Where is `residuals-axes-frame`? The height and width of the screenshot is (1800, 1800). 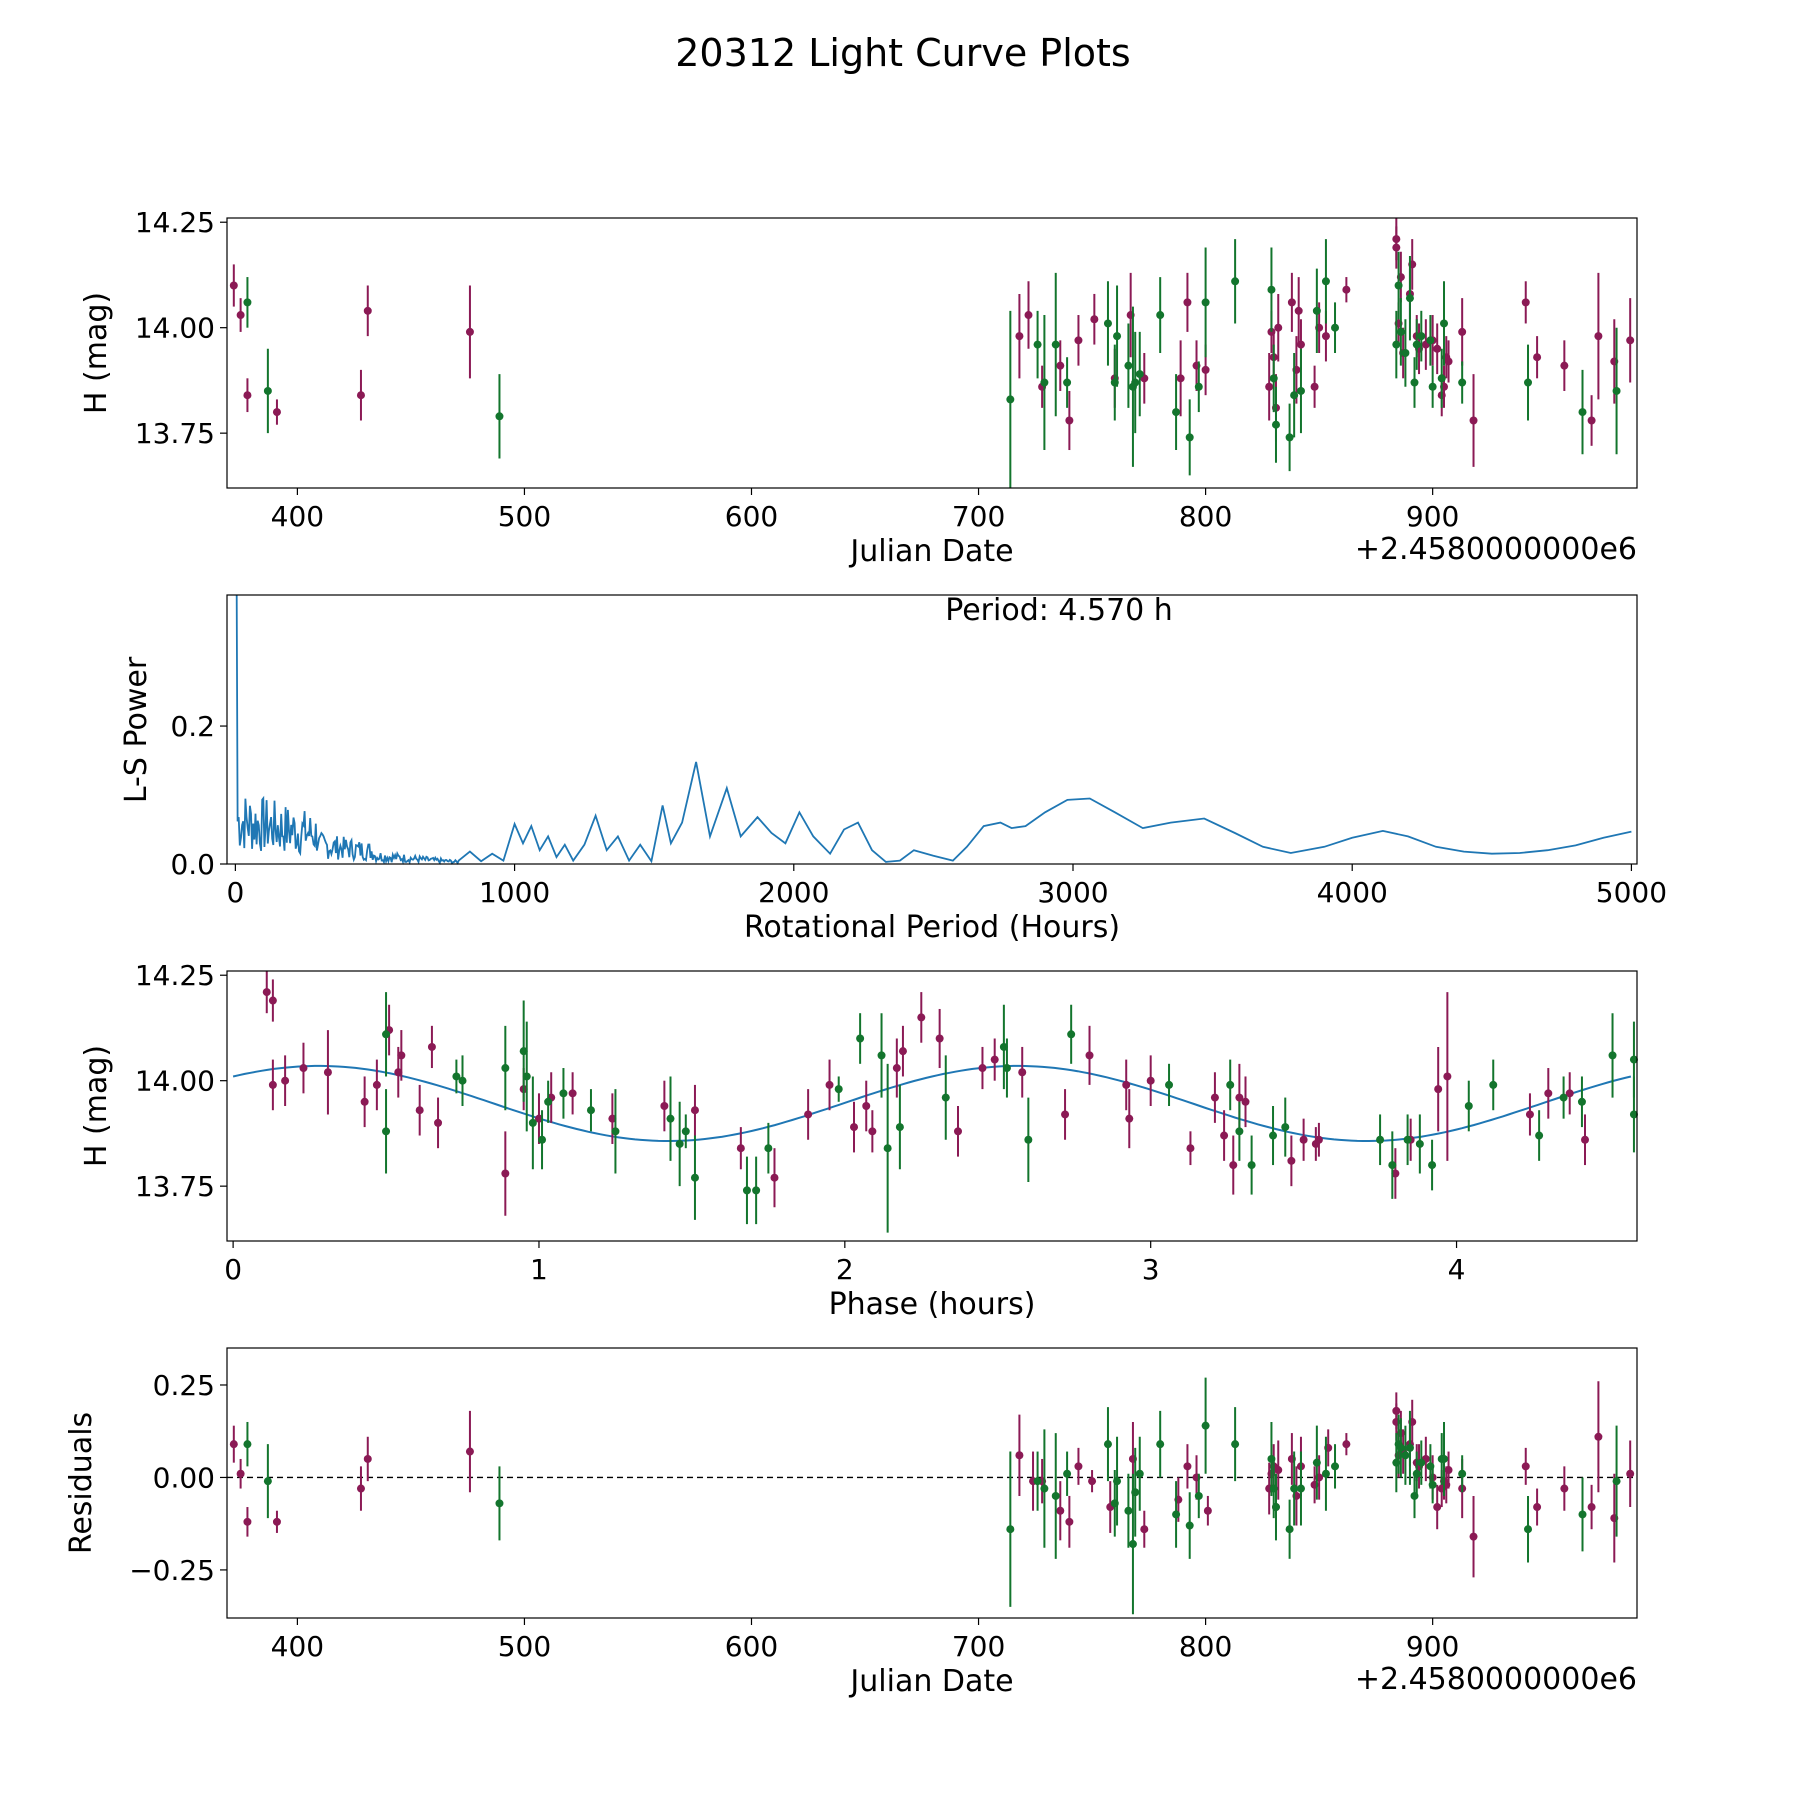
residuals-axes-frame is located at coordinates (932, 1483).